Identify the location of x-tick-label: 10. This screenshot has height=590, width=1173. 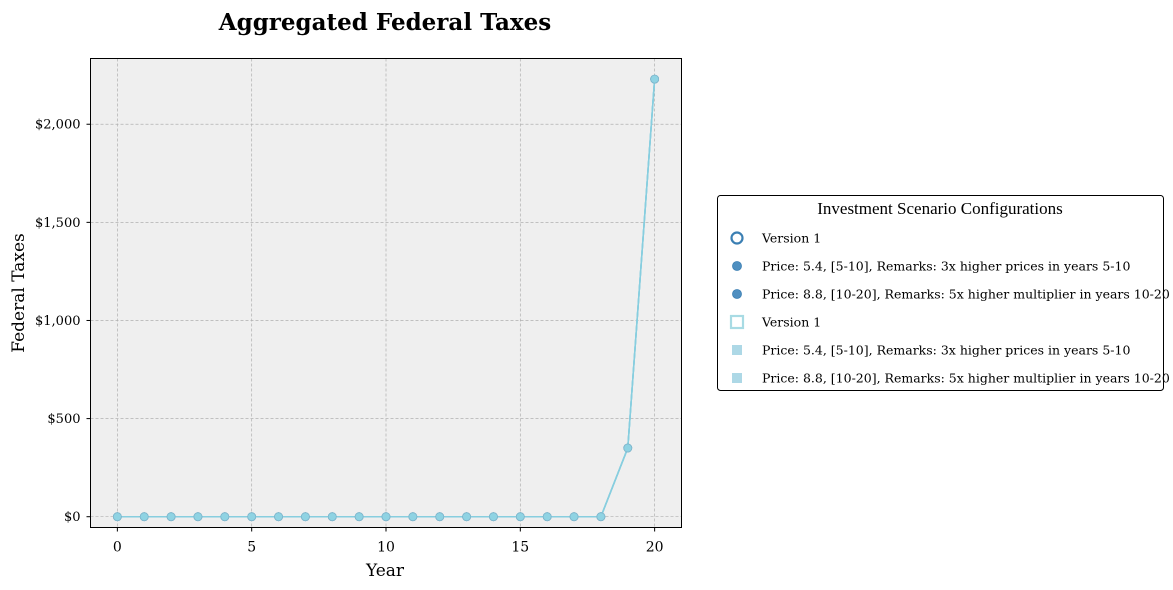
(386, 548).